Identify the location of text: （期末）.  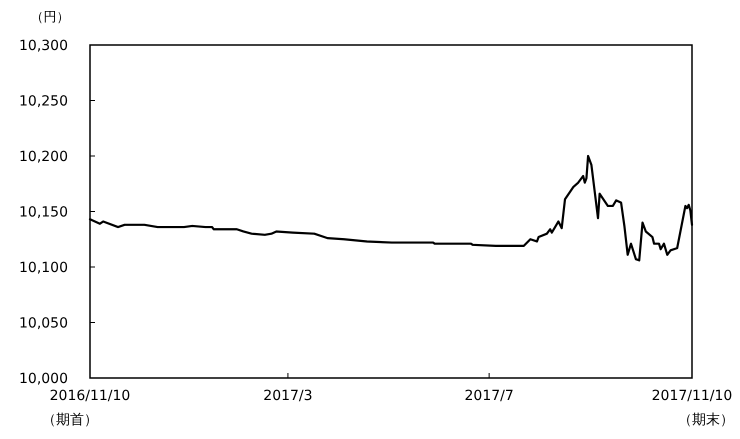
(706, 420).